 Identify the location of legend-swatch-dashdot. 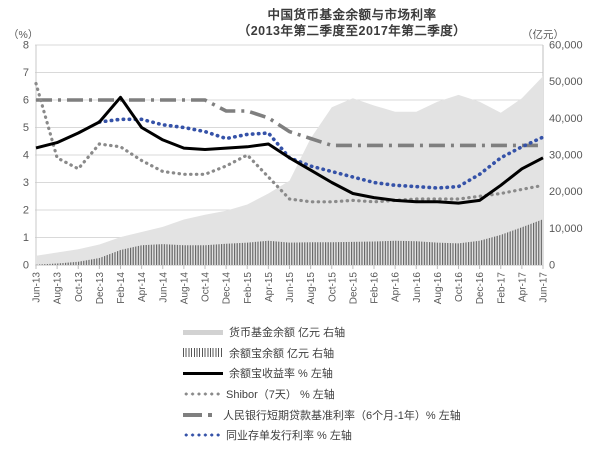
(200, 415).